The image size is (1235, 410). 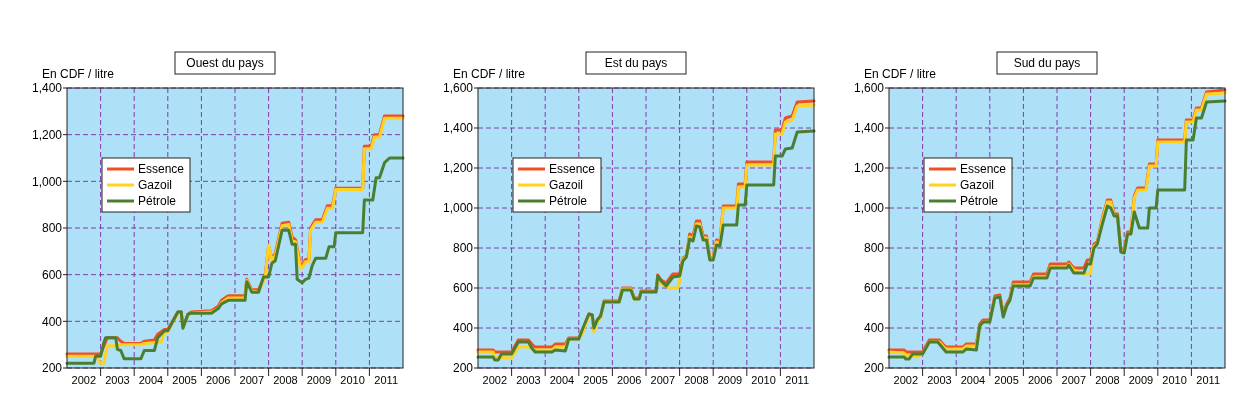 What do you see at coordinates (225, 63) in the screenshot?
I see `chart-title: Ouest du pays` at bounding box center [225, 63].